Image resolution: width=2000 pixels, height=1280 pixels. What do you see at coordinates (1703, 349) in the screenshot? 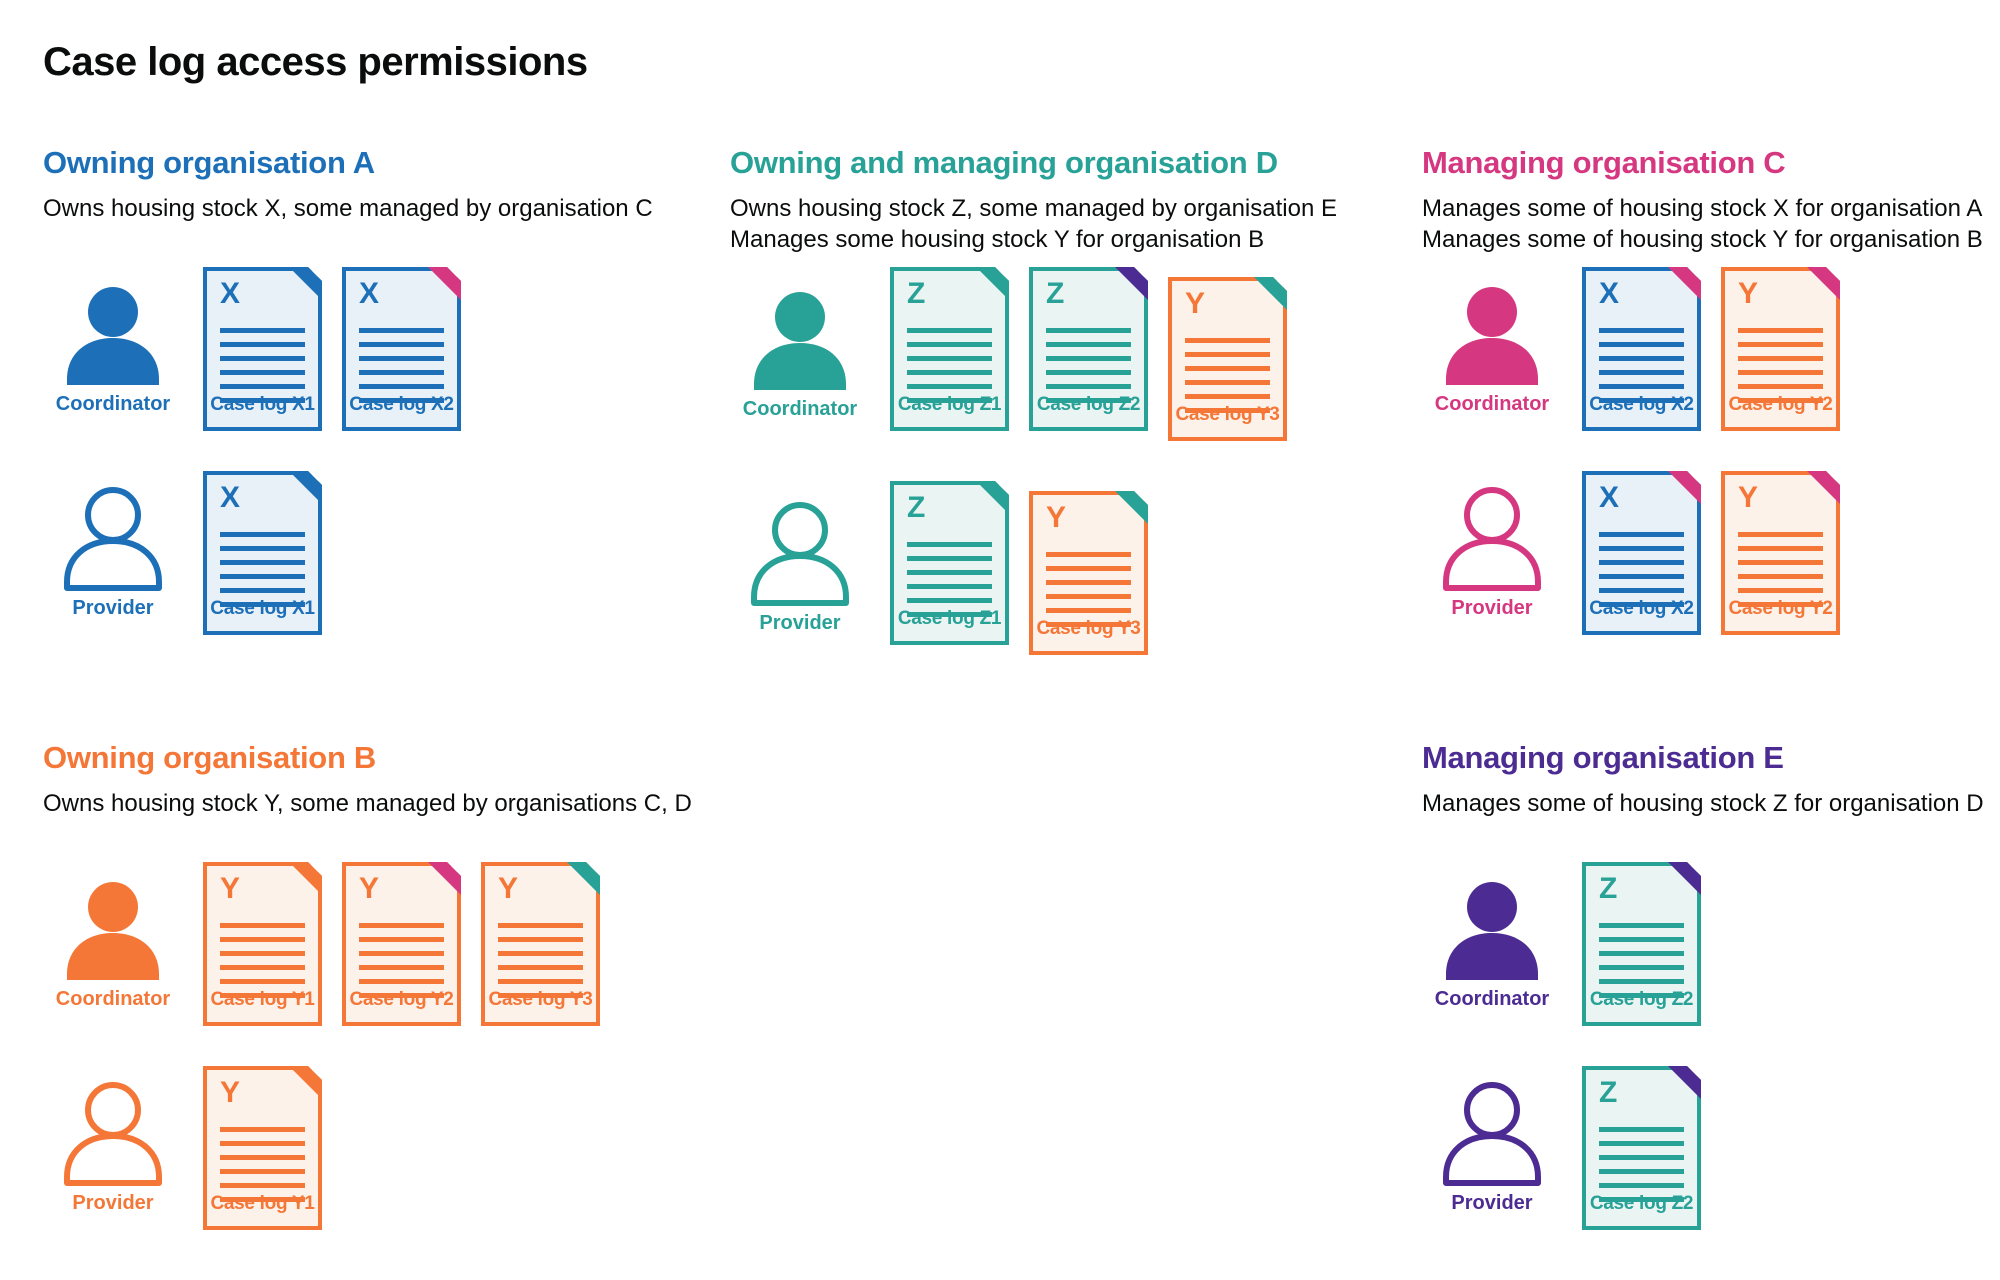
I see `person-row: Coordinator X Case log X2 Y Case log Y2` at bounding box center [1703, 349].